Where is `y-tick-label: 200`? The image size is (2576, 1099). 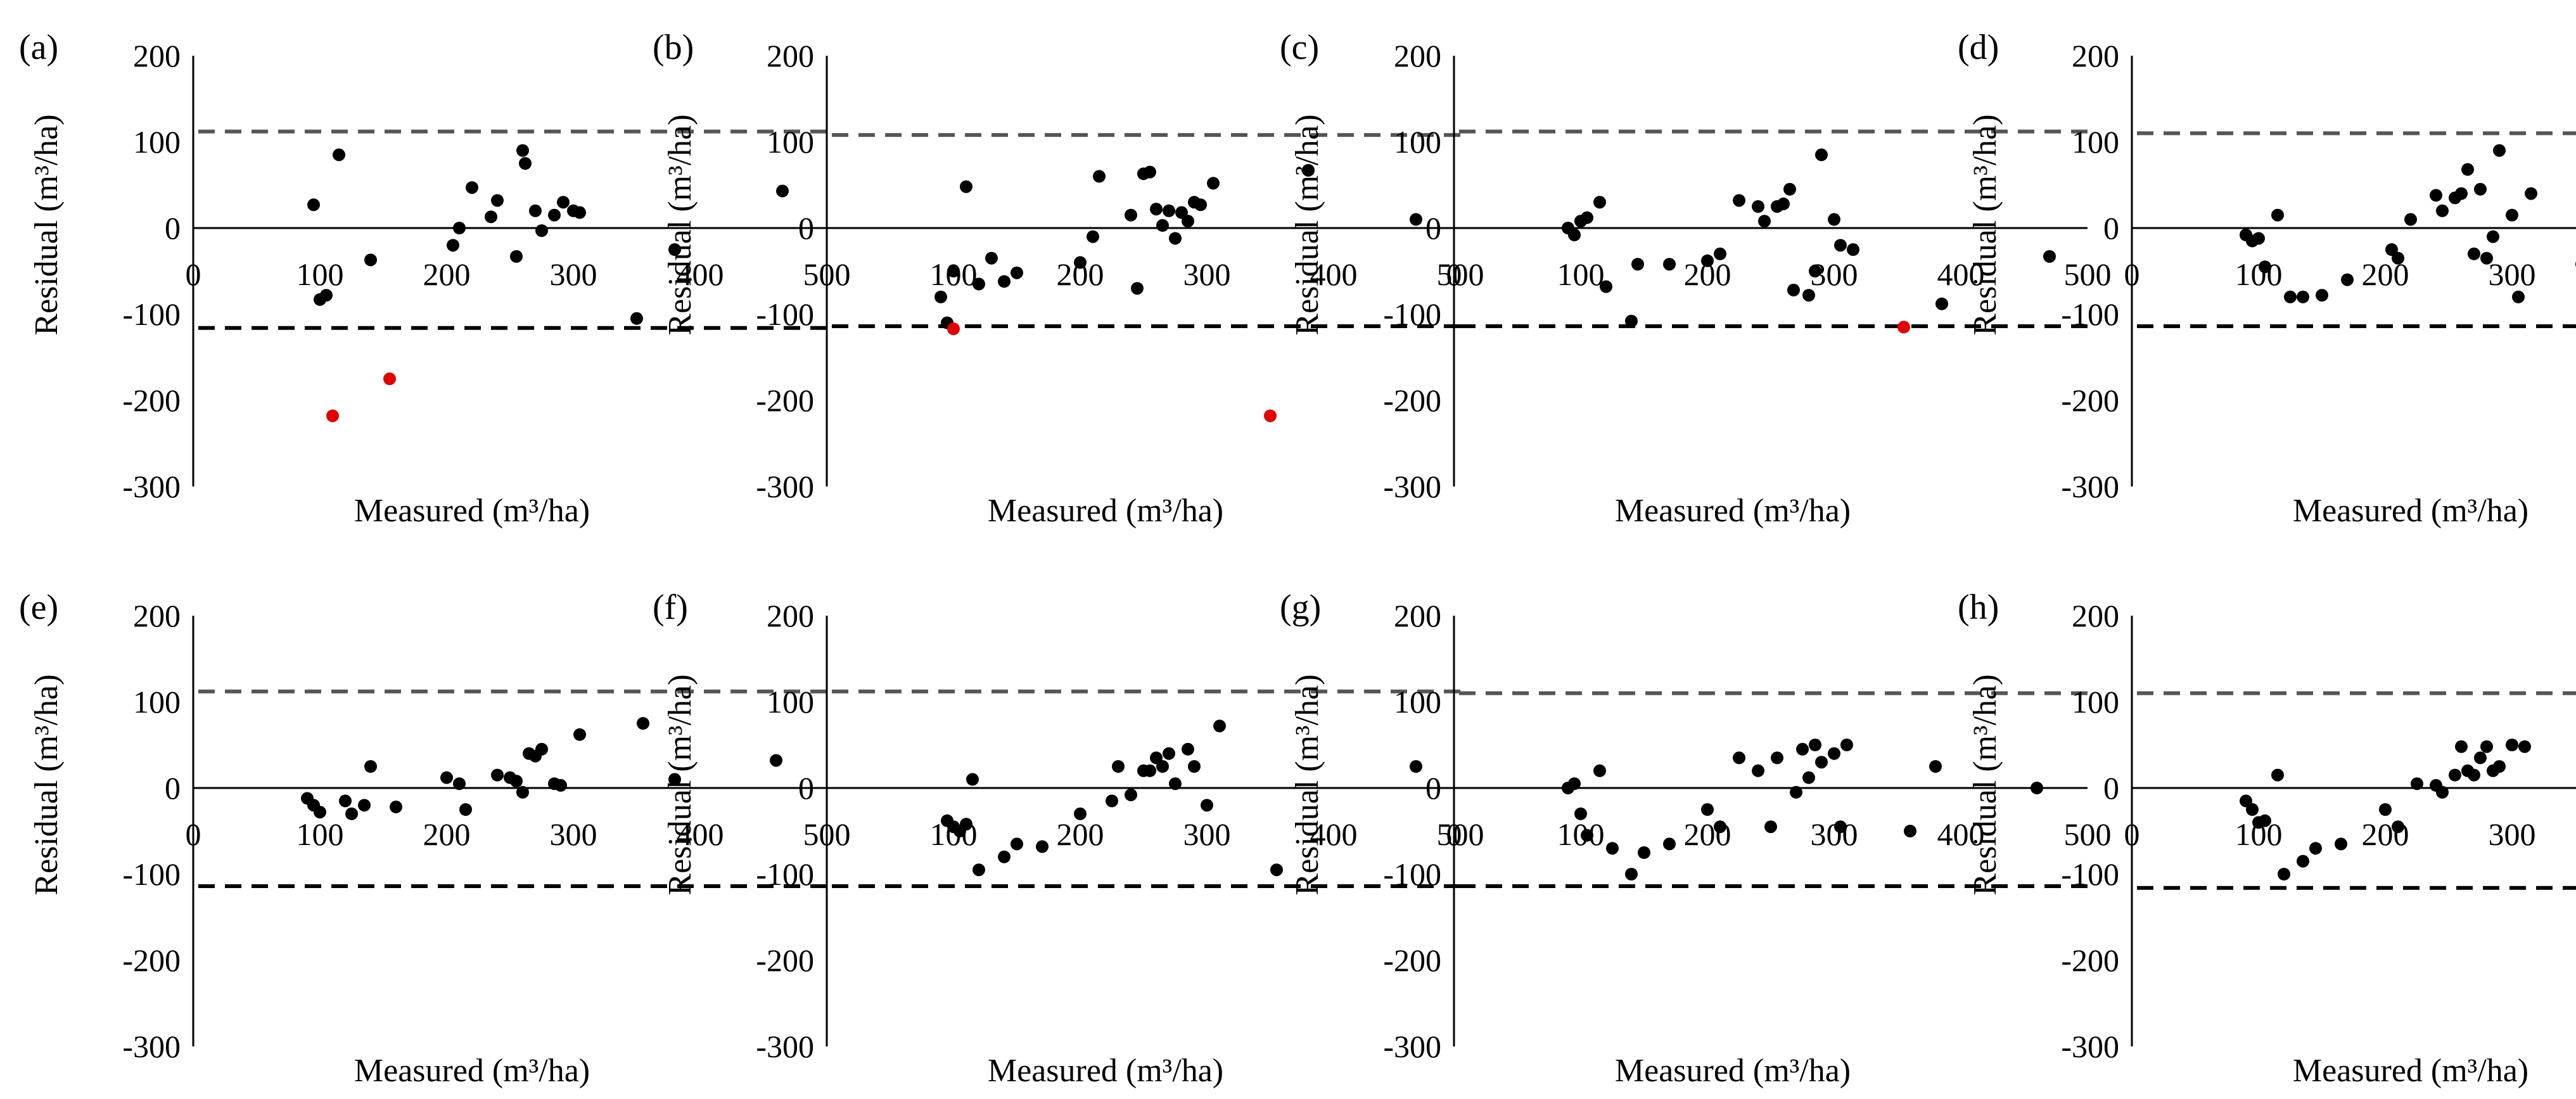 y-tick-label: 200 is located at coordinates (2096, 55).